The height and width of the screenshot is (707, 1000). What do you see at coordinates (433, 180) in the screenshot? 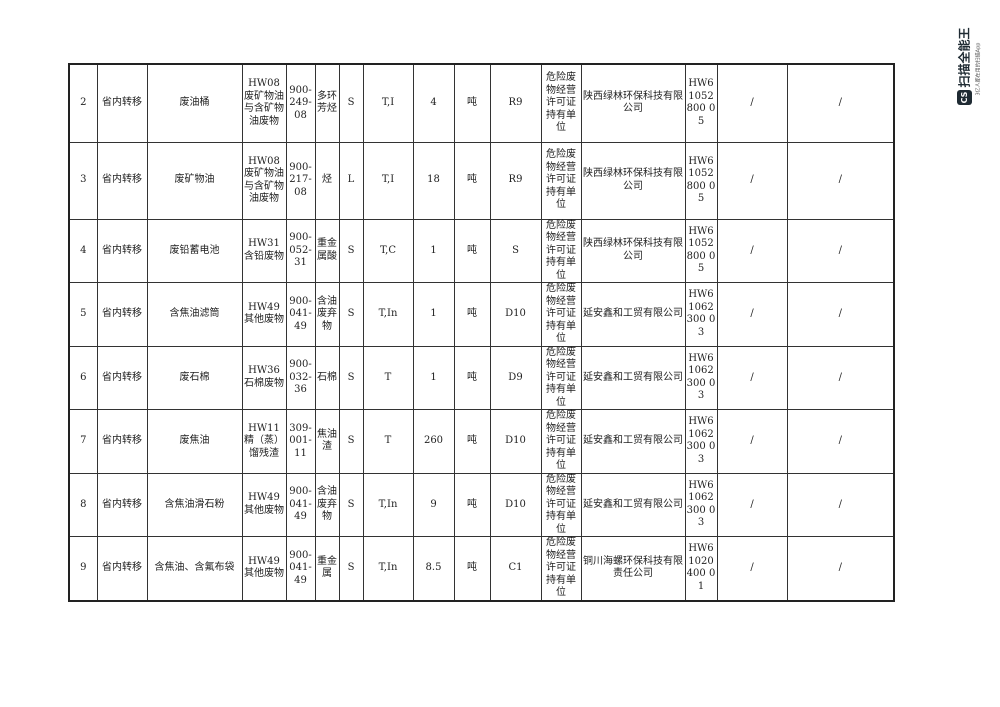
I see `cell-quantity: 18` at bounding box center [433, 180].